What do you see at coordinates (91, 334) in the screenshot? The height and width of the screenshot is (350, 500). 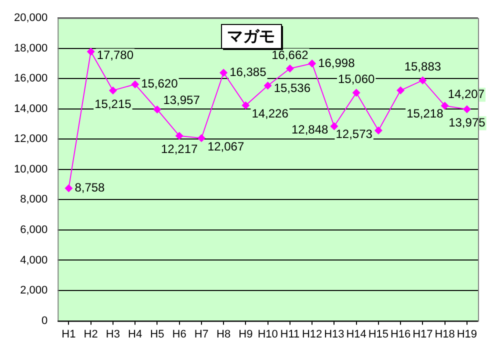 I see `x-tick-label: H2` at bounding box center [91, 334].